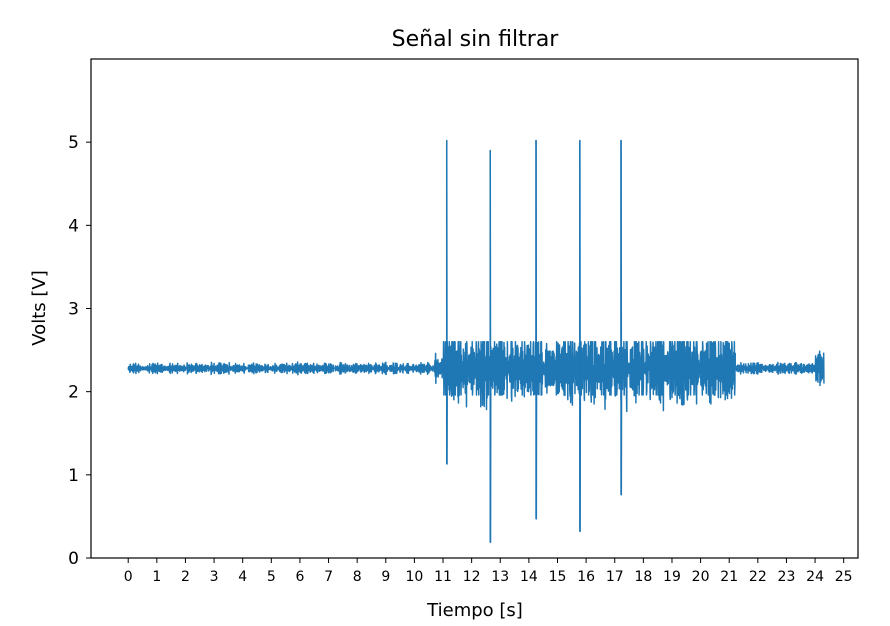  What do you see at coordinates (615, 577) in the screenshot?
I see `x-tick-label: 17` at bounding box center [615, 577].